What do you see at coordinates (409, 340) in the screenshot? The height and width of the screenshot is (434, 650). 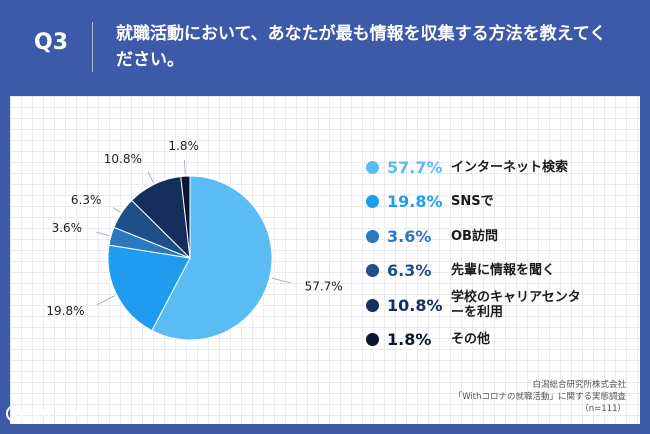 I see `legend-value: 1.8%` at bounding box center [409, 340].